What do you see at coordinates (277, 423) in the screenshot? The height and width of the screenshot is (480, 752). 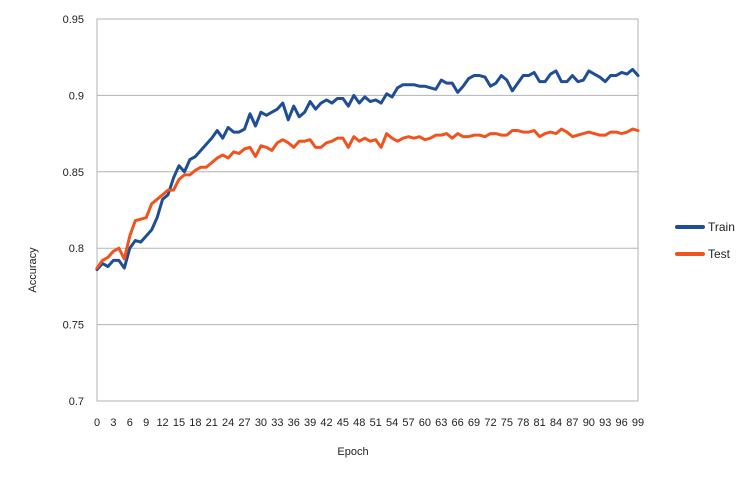 I see `x-tick-label: 33` at bounding box center [277, 423].